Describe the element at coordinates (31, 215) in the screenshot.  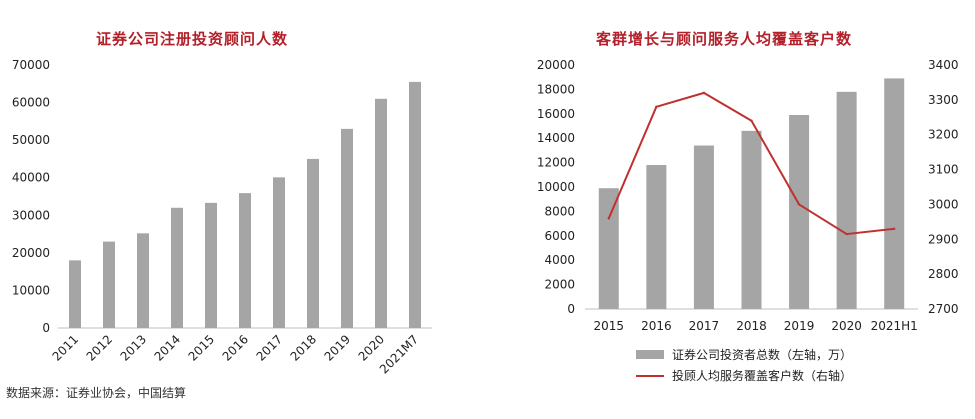
I see `left-y-tick-label: 30000` at that location.